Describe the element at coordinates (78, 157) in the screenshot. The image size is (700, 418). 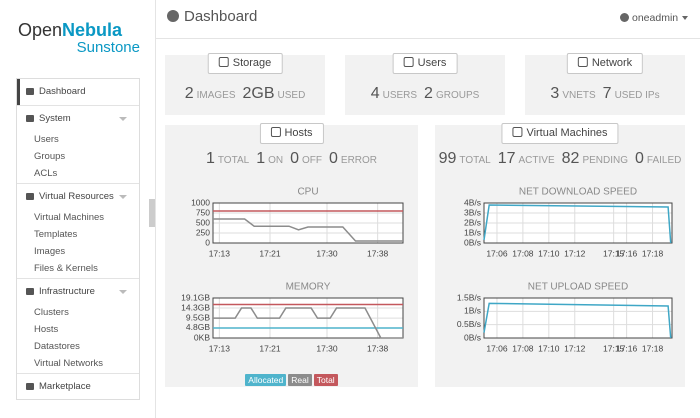
I see `menu-list: Users Groups ACLs` at that location.